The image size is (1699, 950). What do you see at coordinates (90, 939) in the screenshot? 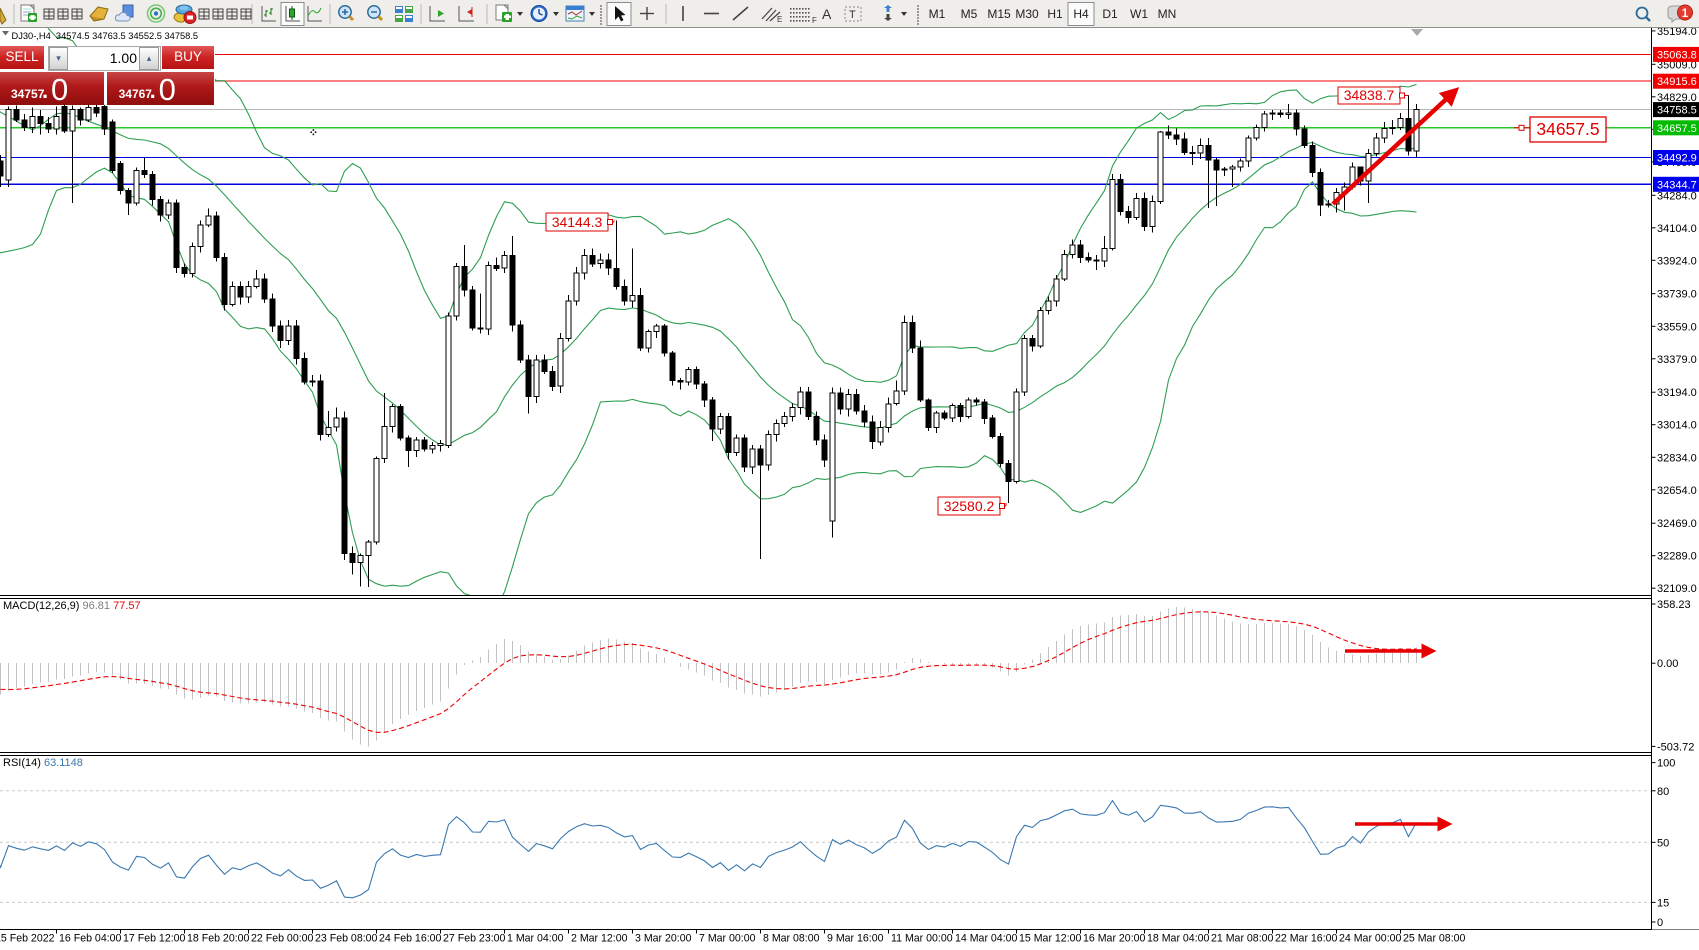
I see `svg-text: 16 Feb 04:00` at bounding box center [90, 939].